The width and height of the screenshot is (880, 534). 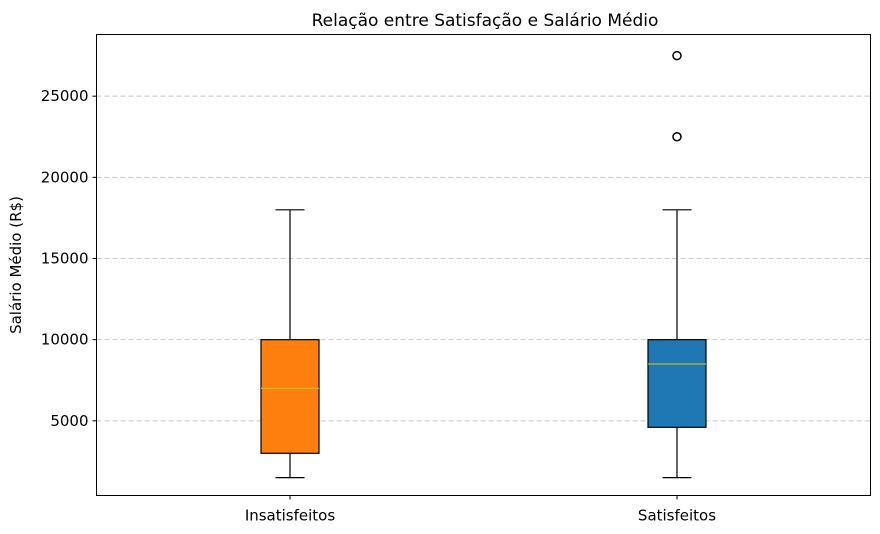 What do you see at coordinates (16, 265) in the screenshot?
I see `y-axis-label: Salário Médio (R$)` at bounding box center [16, 265].